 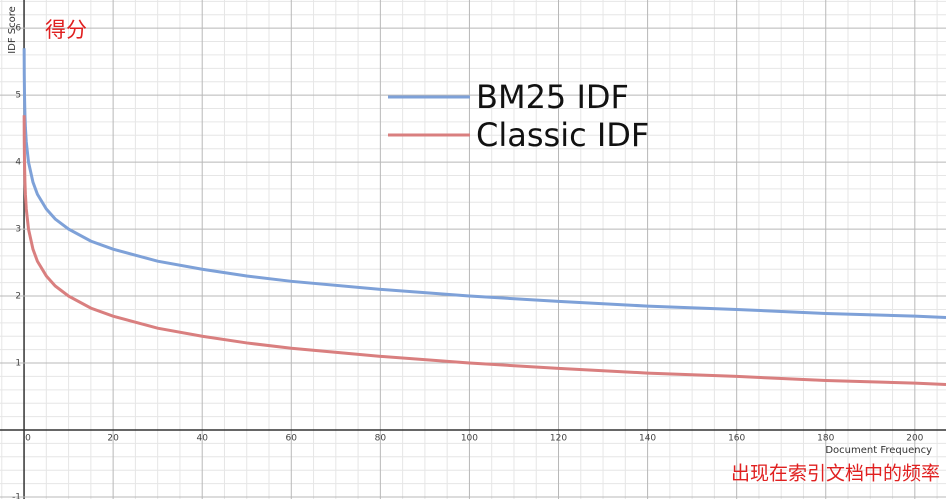 I want to click on x-tick-label: 40, so click(x=202, y=439).